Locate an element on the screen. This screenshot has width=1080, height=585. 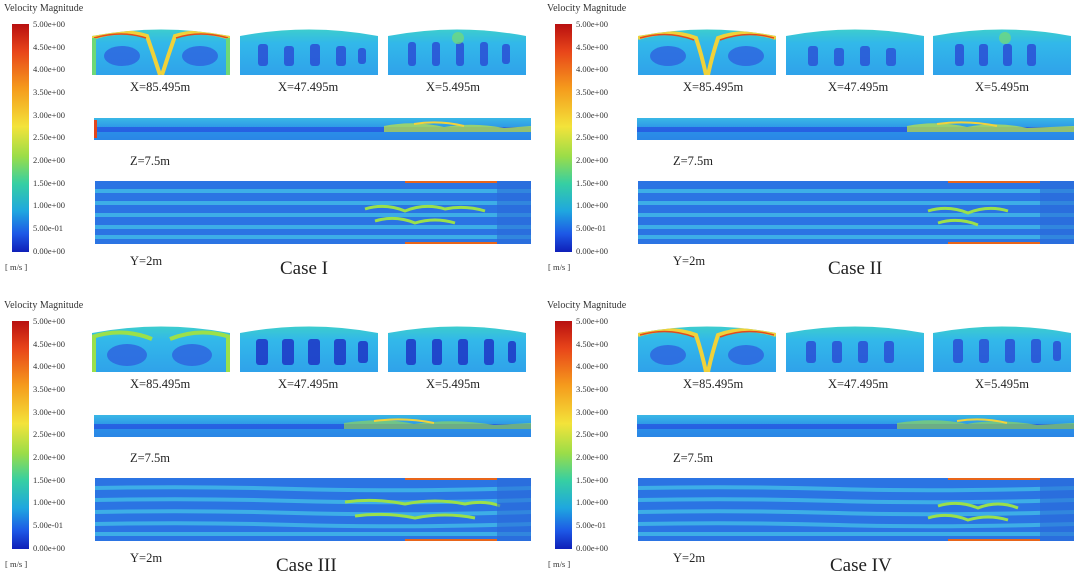
case-title: Case I is located at coordinates (304, 268).